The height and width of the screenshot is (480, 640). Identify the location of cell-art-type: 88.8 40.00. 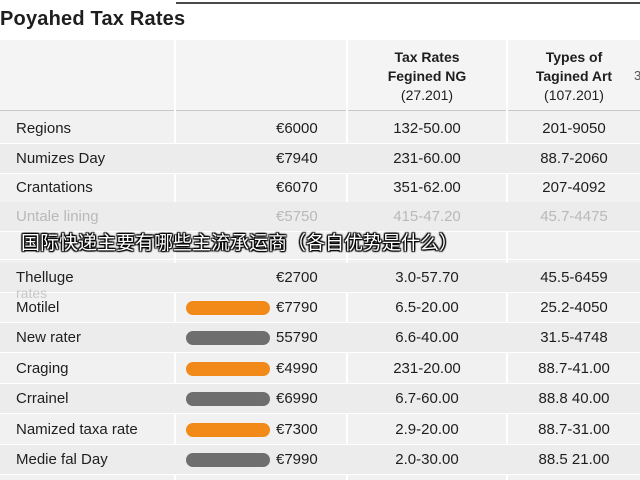
(574, 398).